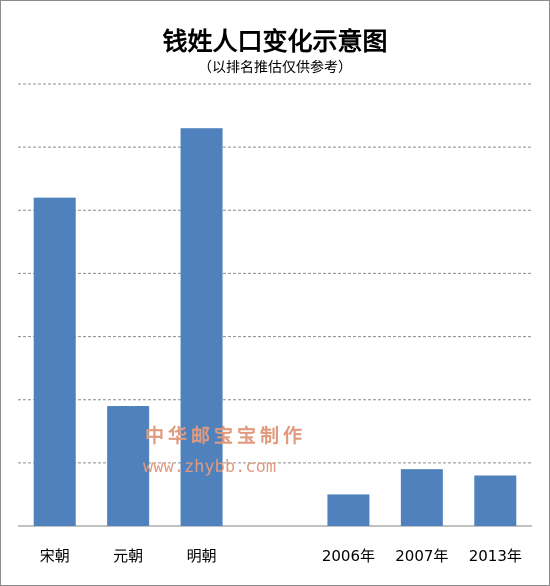 This screenshot has height=586, width=550. Describe the element at coordinates (275, 41) in the screenshot. I see `chart-title: 钱姓人口变化示意图` at that location.